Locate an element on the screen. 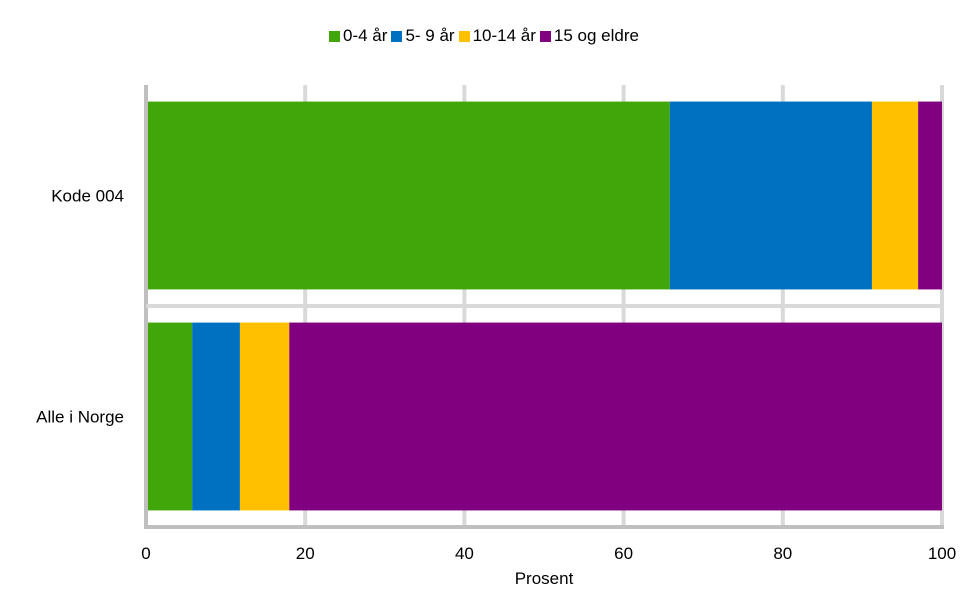  x-tick-label-4: 80 is located at coordinates (782, 553).